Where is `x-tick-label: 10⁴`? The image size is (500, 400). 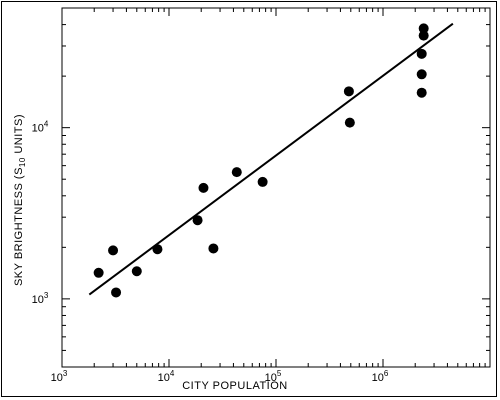
x-tick-label: 10⁴ is located at coordinates (166, 376).